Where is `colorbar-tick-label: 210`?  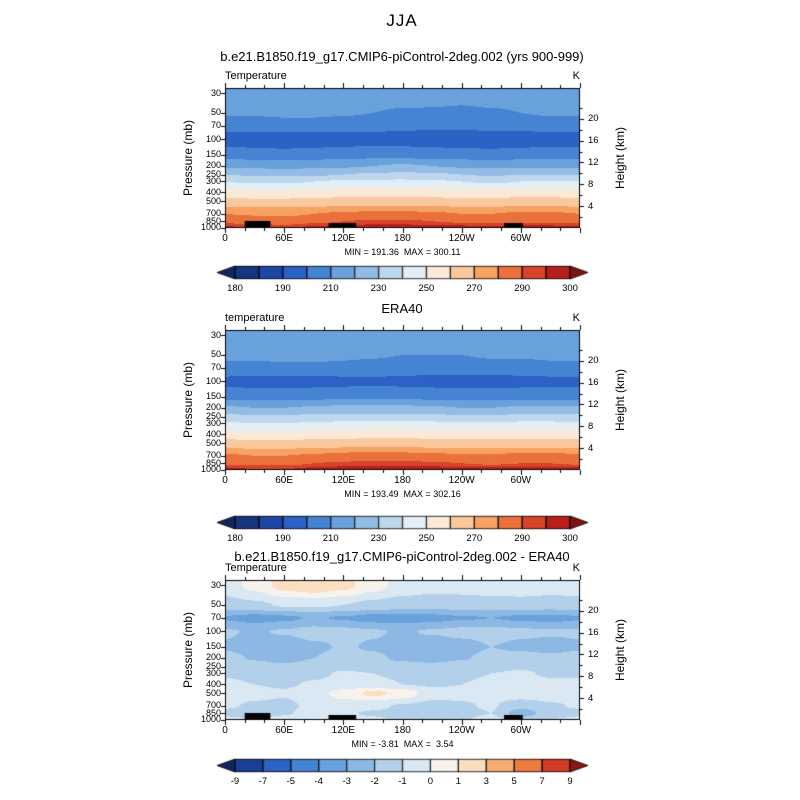
colorbar-tick-label: 210 is located at coordinates (330, 538).